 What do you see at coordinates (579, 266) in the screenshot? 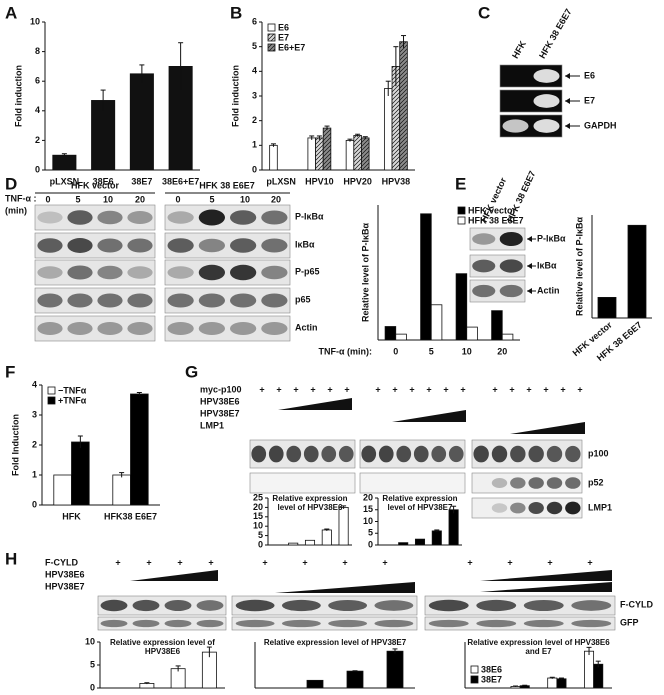
I see `y-axis-label: Relative level of P-IκBα` at bounding box center [579, 266].